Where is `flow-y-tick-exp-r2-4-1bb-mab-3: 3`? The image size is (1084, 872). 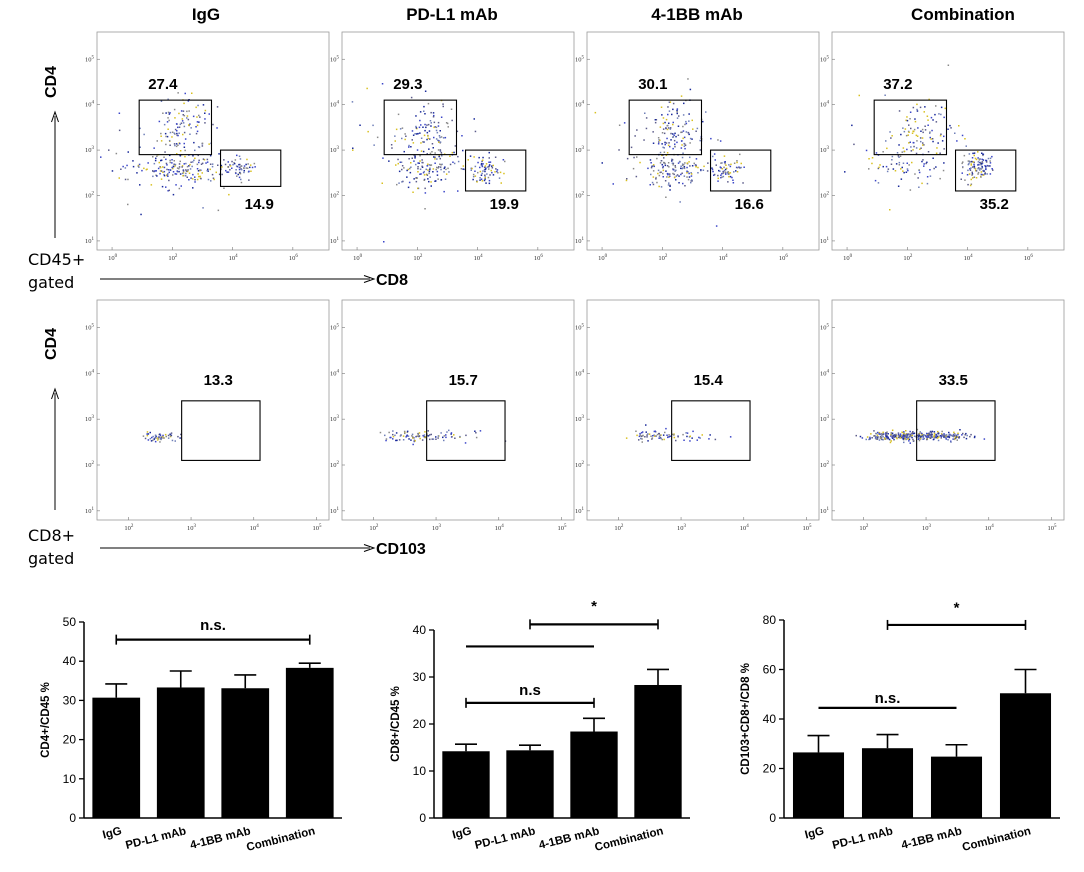
flow-y-tick-exp-r2-4-1bb-mab-3: 3 is located at coordinates (583, 417).